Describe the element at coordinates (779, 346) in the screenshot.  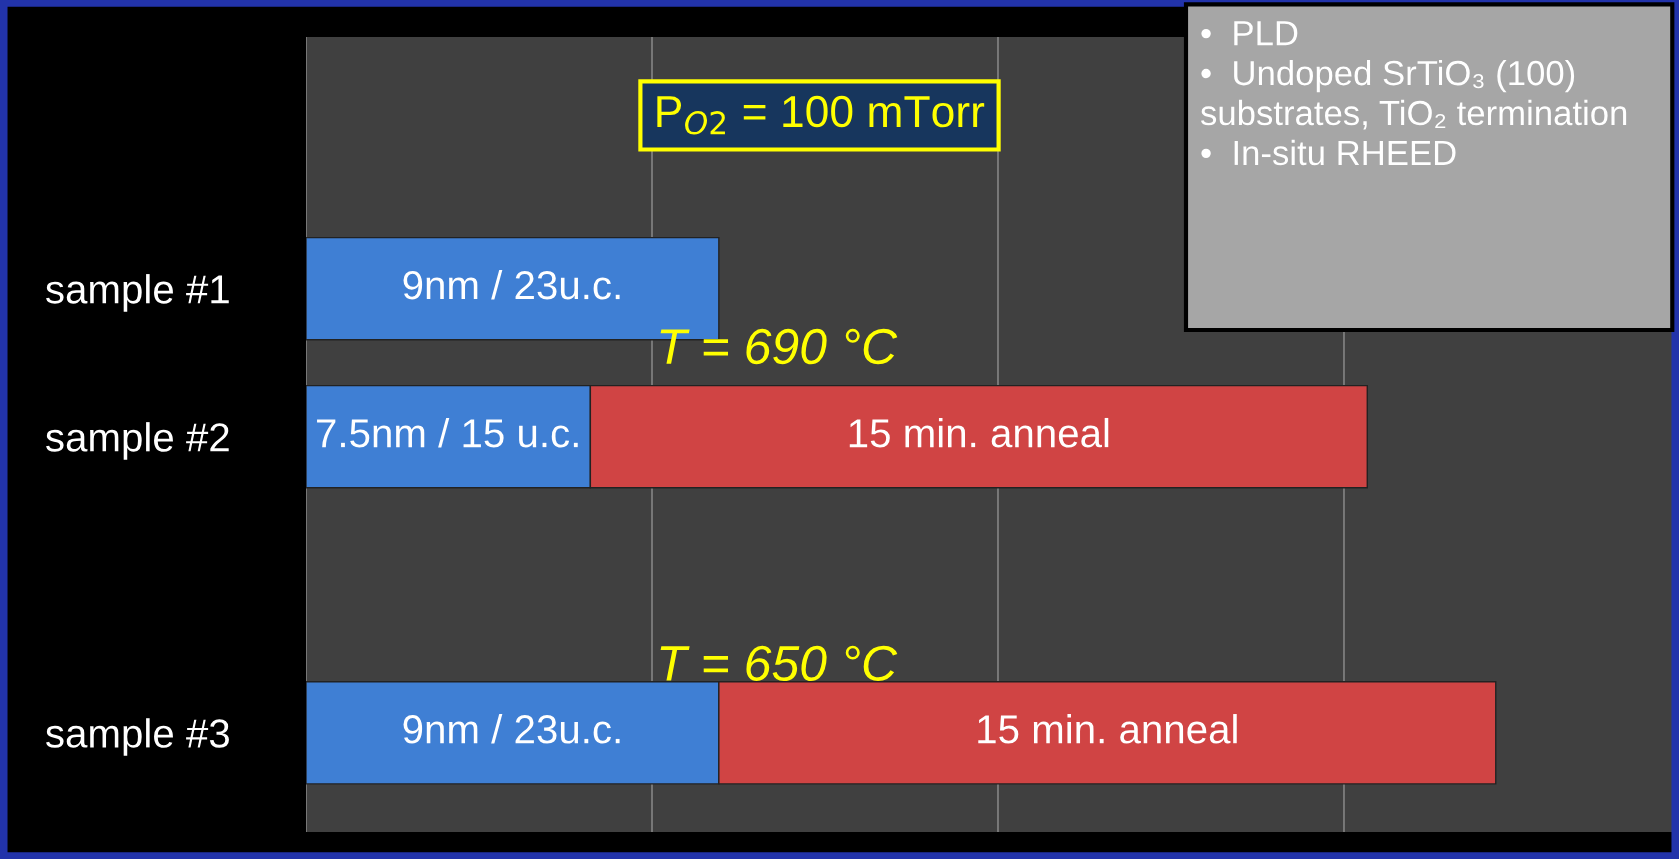
I see `annotation: T = 690 °C` at that location.